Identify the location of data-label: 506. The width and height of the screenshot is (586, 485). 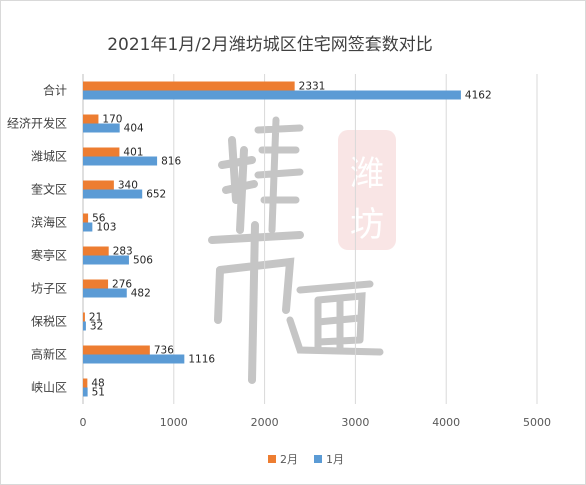
(143, 261).